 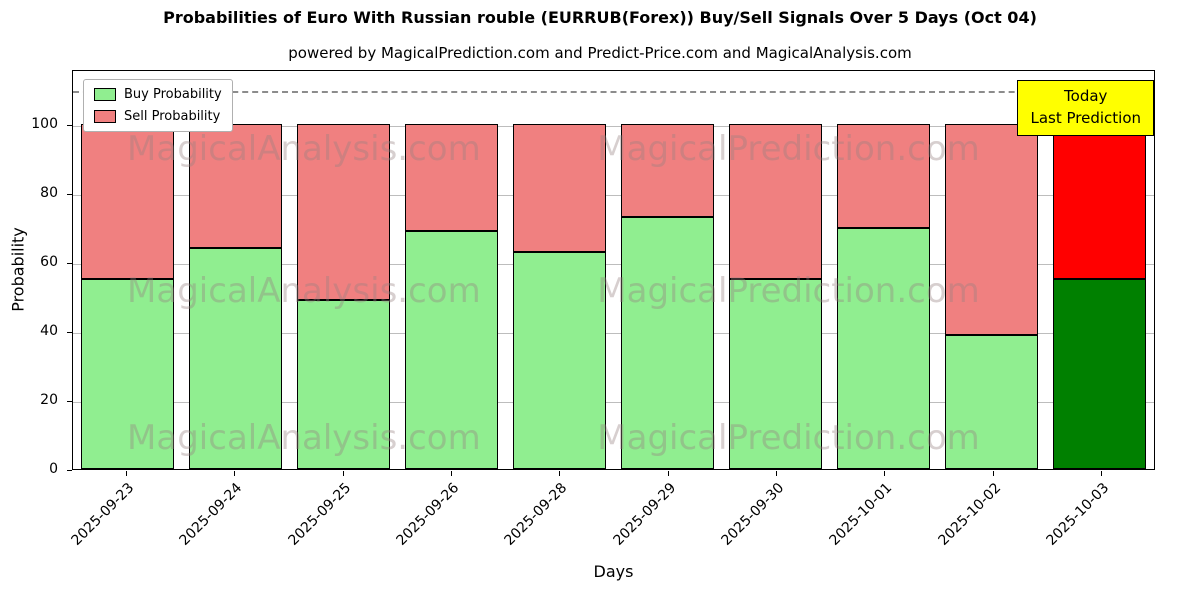 What do you see at coordinates (105, 94) in the screenshot?
I see `buy-color-swatch` at bounding box center [105, 94].